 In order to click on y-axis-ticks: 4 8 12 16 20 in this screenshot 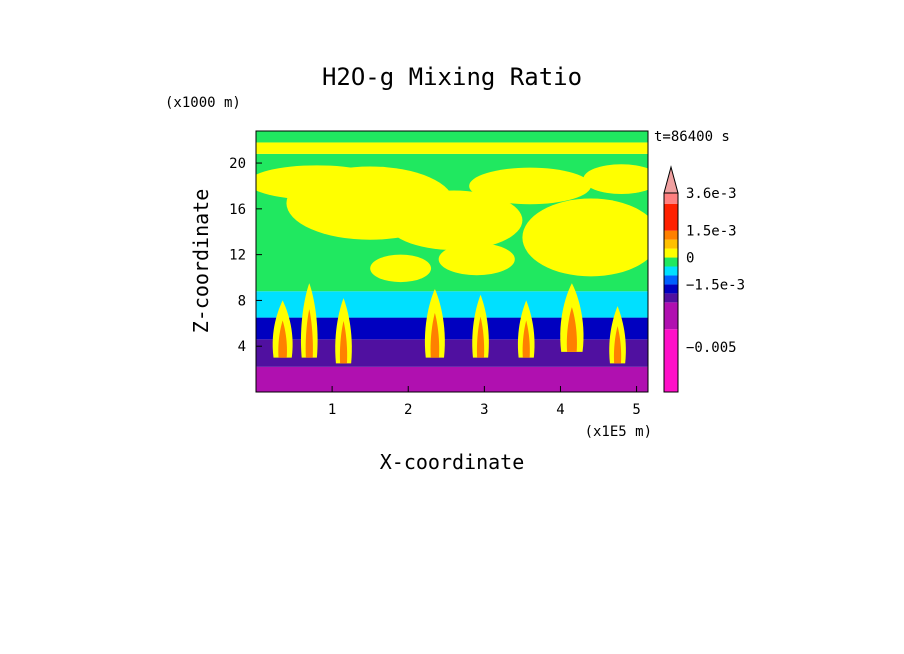, I will do `click(245, 255)`.